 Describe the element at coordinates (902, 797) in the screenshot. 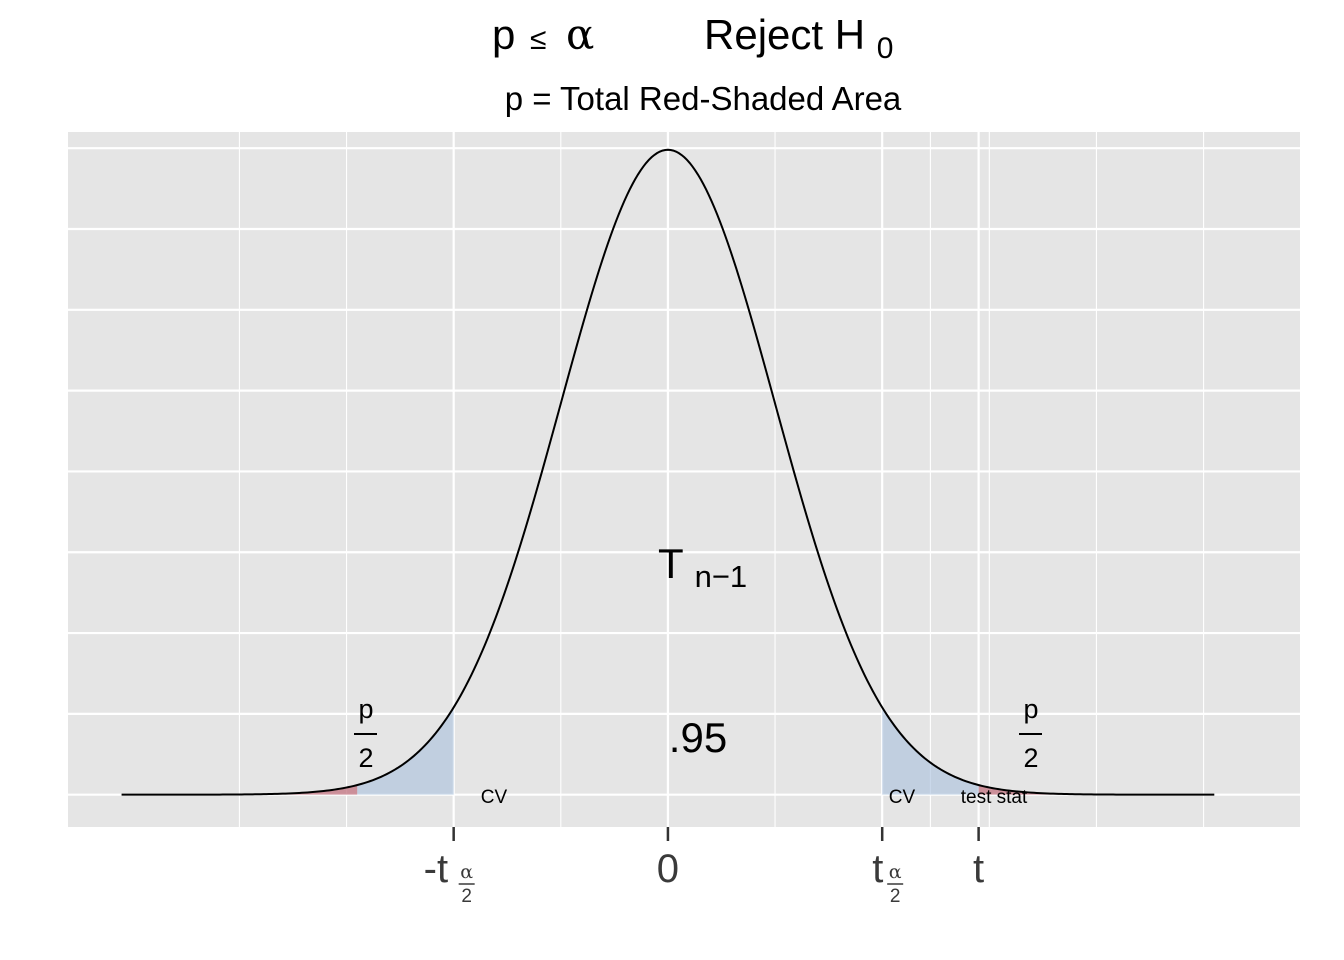

I see `cv-right-label: CV` at that location.